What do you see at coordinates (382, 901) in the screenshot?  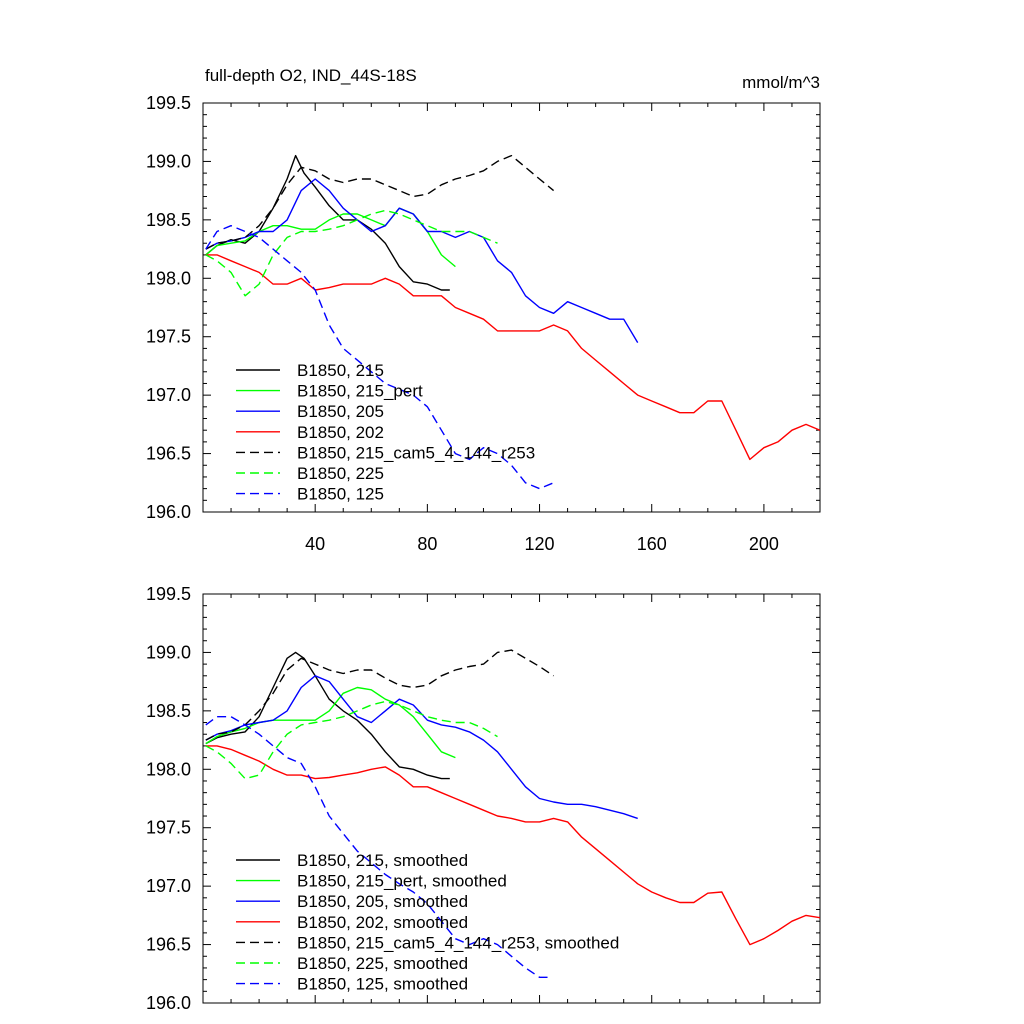 I see `legend-label: B1850, 205, smoothed` at bounding box center [382, 901].